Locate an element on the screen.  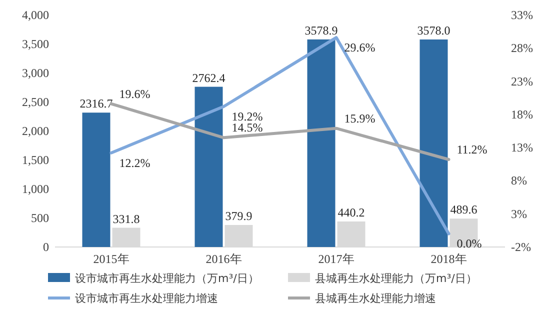
y-tick-label: 1,500 is located at coordinates (35, 160).